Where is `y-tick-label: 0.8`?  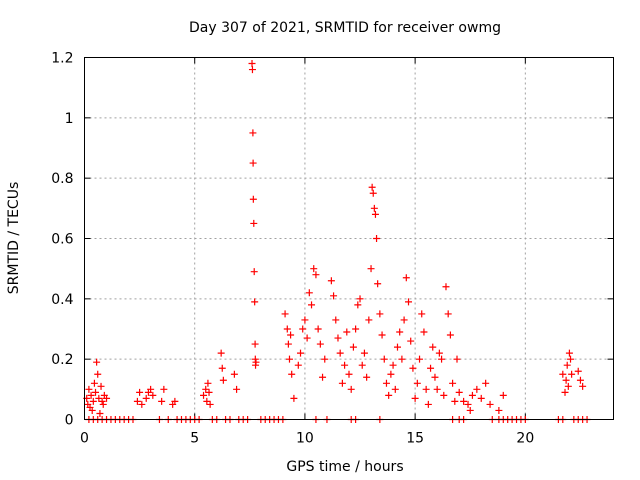 y-tick-label: 0.8 is located at coordinates (62, 179).